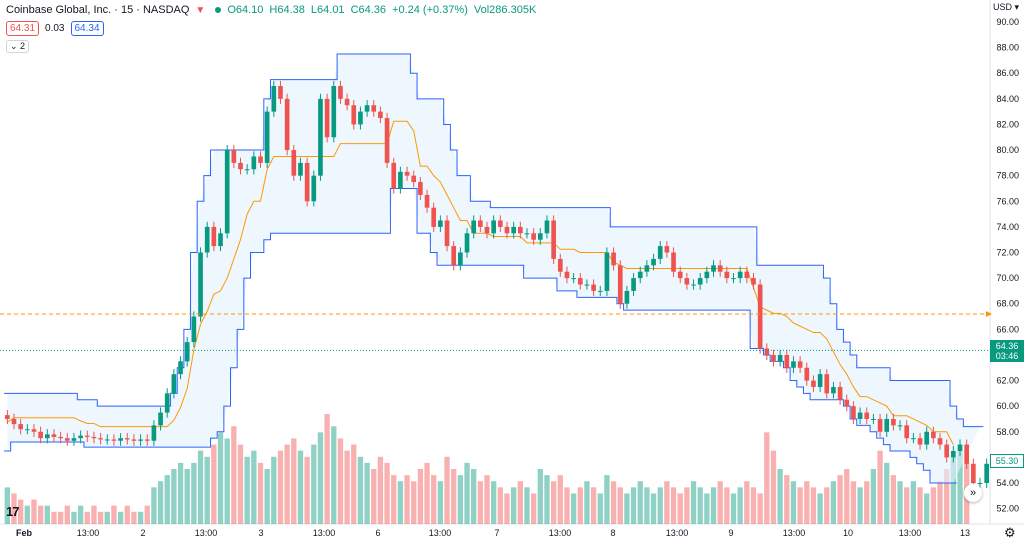  What do you see at coordinates (13, 511) in the screenshot?
I see `tradingview-logo-icon: 17` at bounding box center [13, 511].